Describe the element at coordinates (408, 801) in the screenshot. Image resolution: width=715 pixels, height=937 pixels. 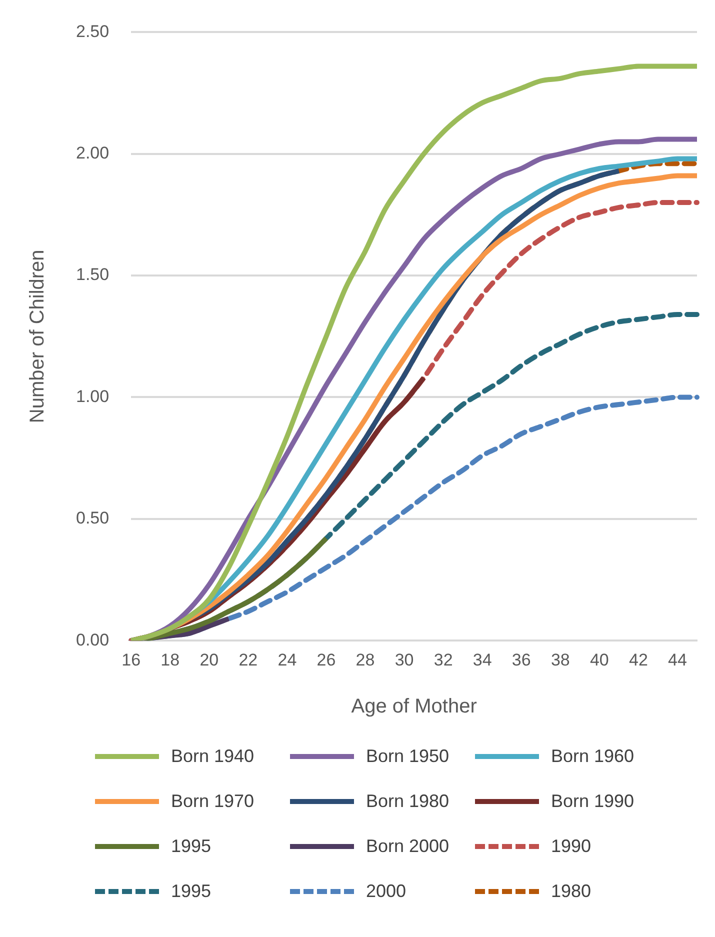
I see `legend-label: Born 1980` at that location.